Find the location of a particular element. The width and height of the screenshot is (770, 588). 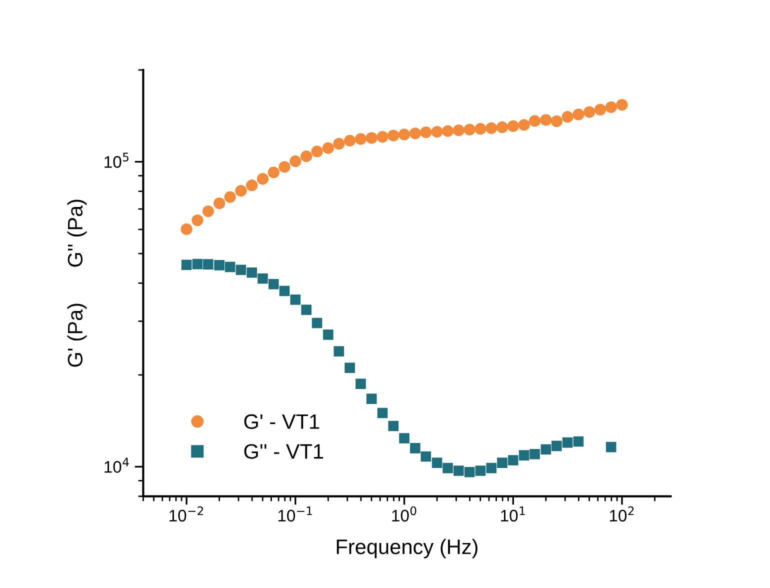

x-tick-label: 10$^{−1}$ is located at coordinates (295, 514).